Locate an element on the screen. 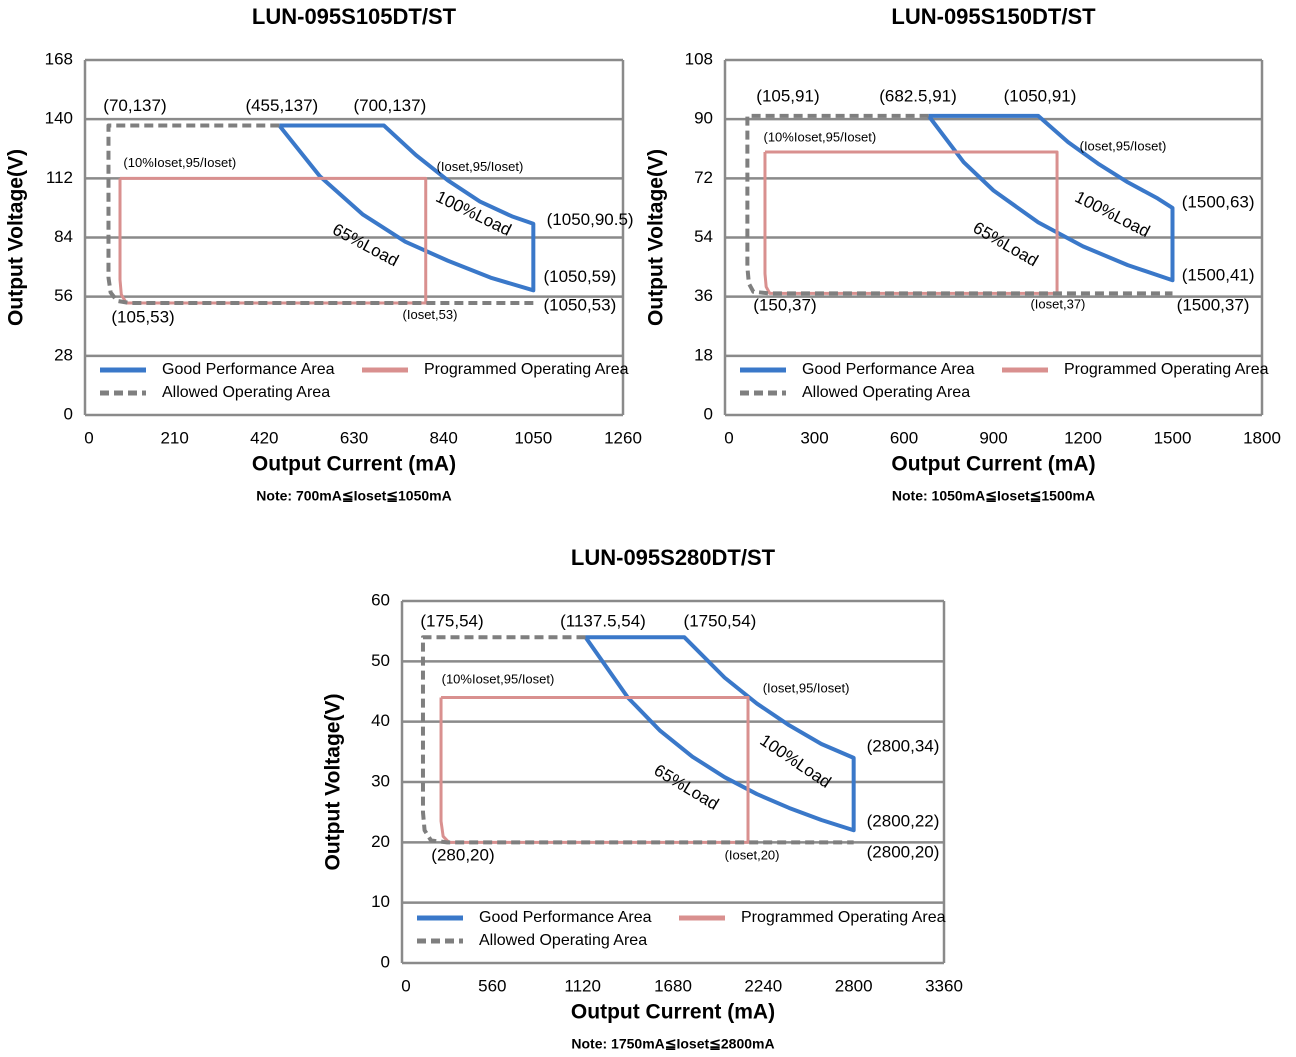 The image size is (1296, 1057). x-tick-label: 1260 is located at coordinates (623, 437).